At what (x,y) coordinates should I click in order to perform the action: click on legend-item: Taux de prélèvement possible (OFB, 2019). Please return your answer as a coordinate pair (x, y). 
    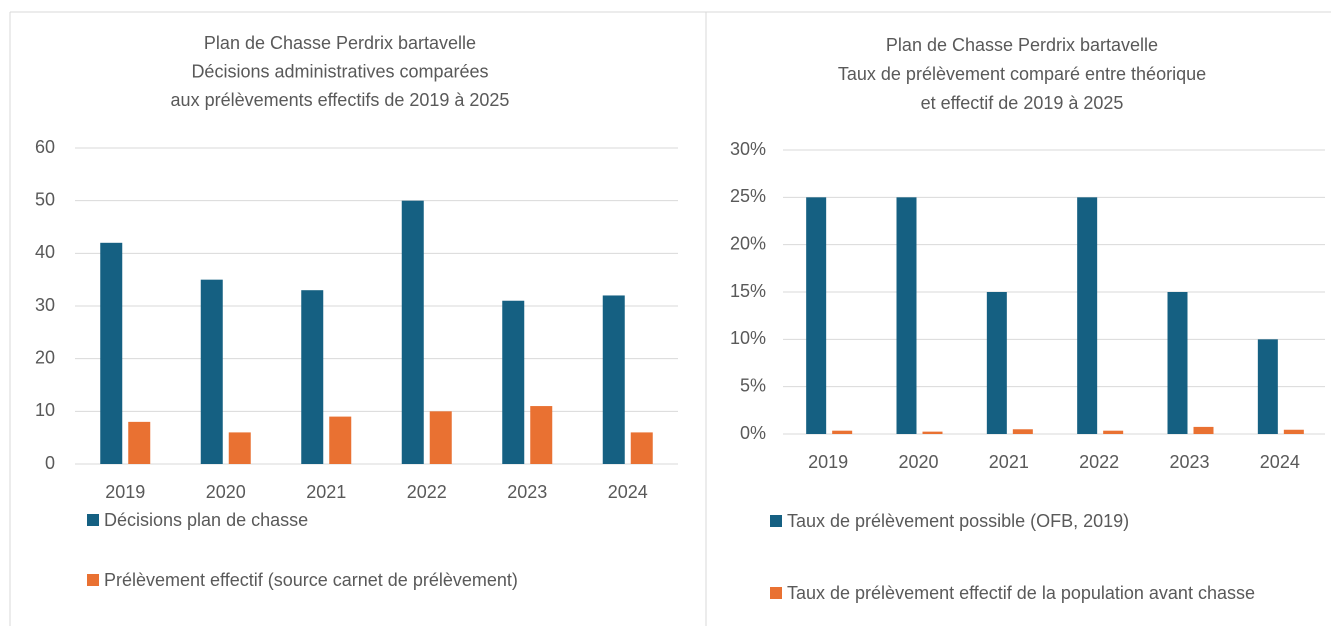
    Looking at the image, I should click on (1048, 521).